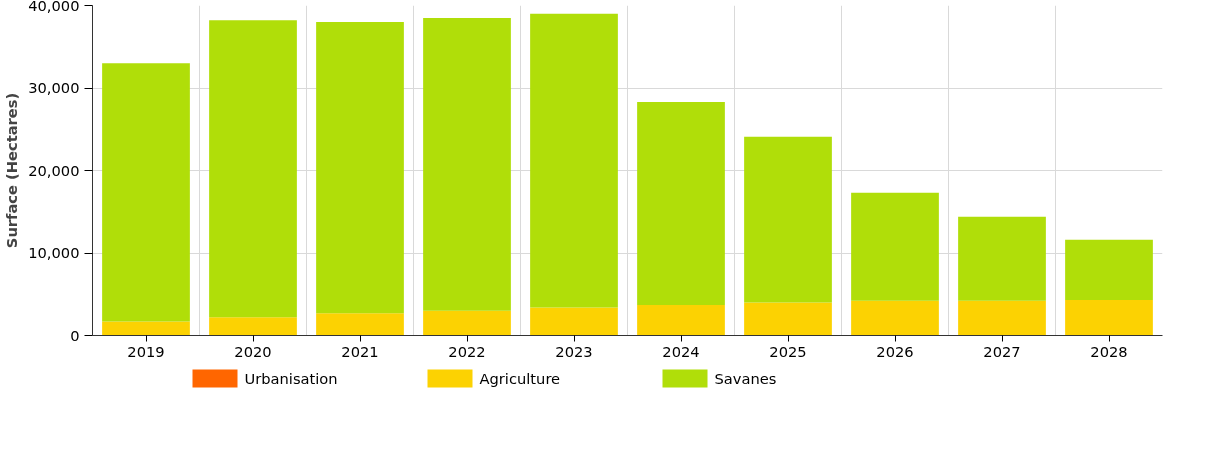  I want to click on x-tick-label: 2028, so click(1109, 351).